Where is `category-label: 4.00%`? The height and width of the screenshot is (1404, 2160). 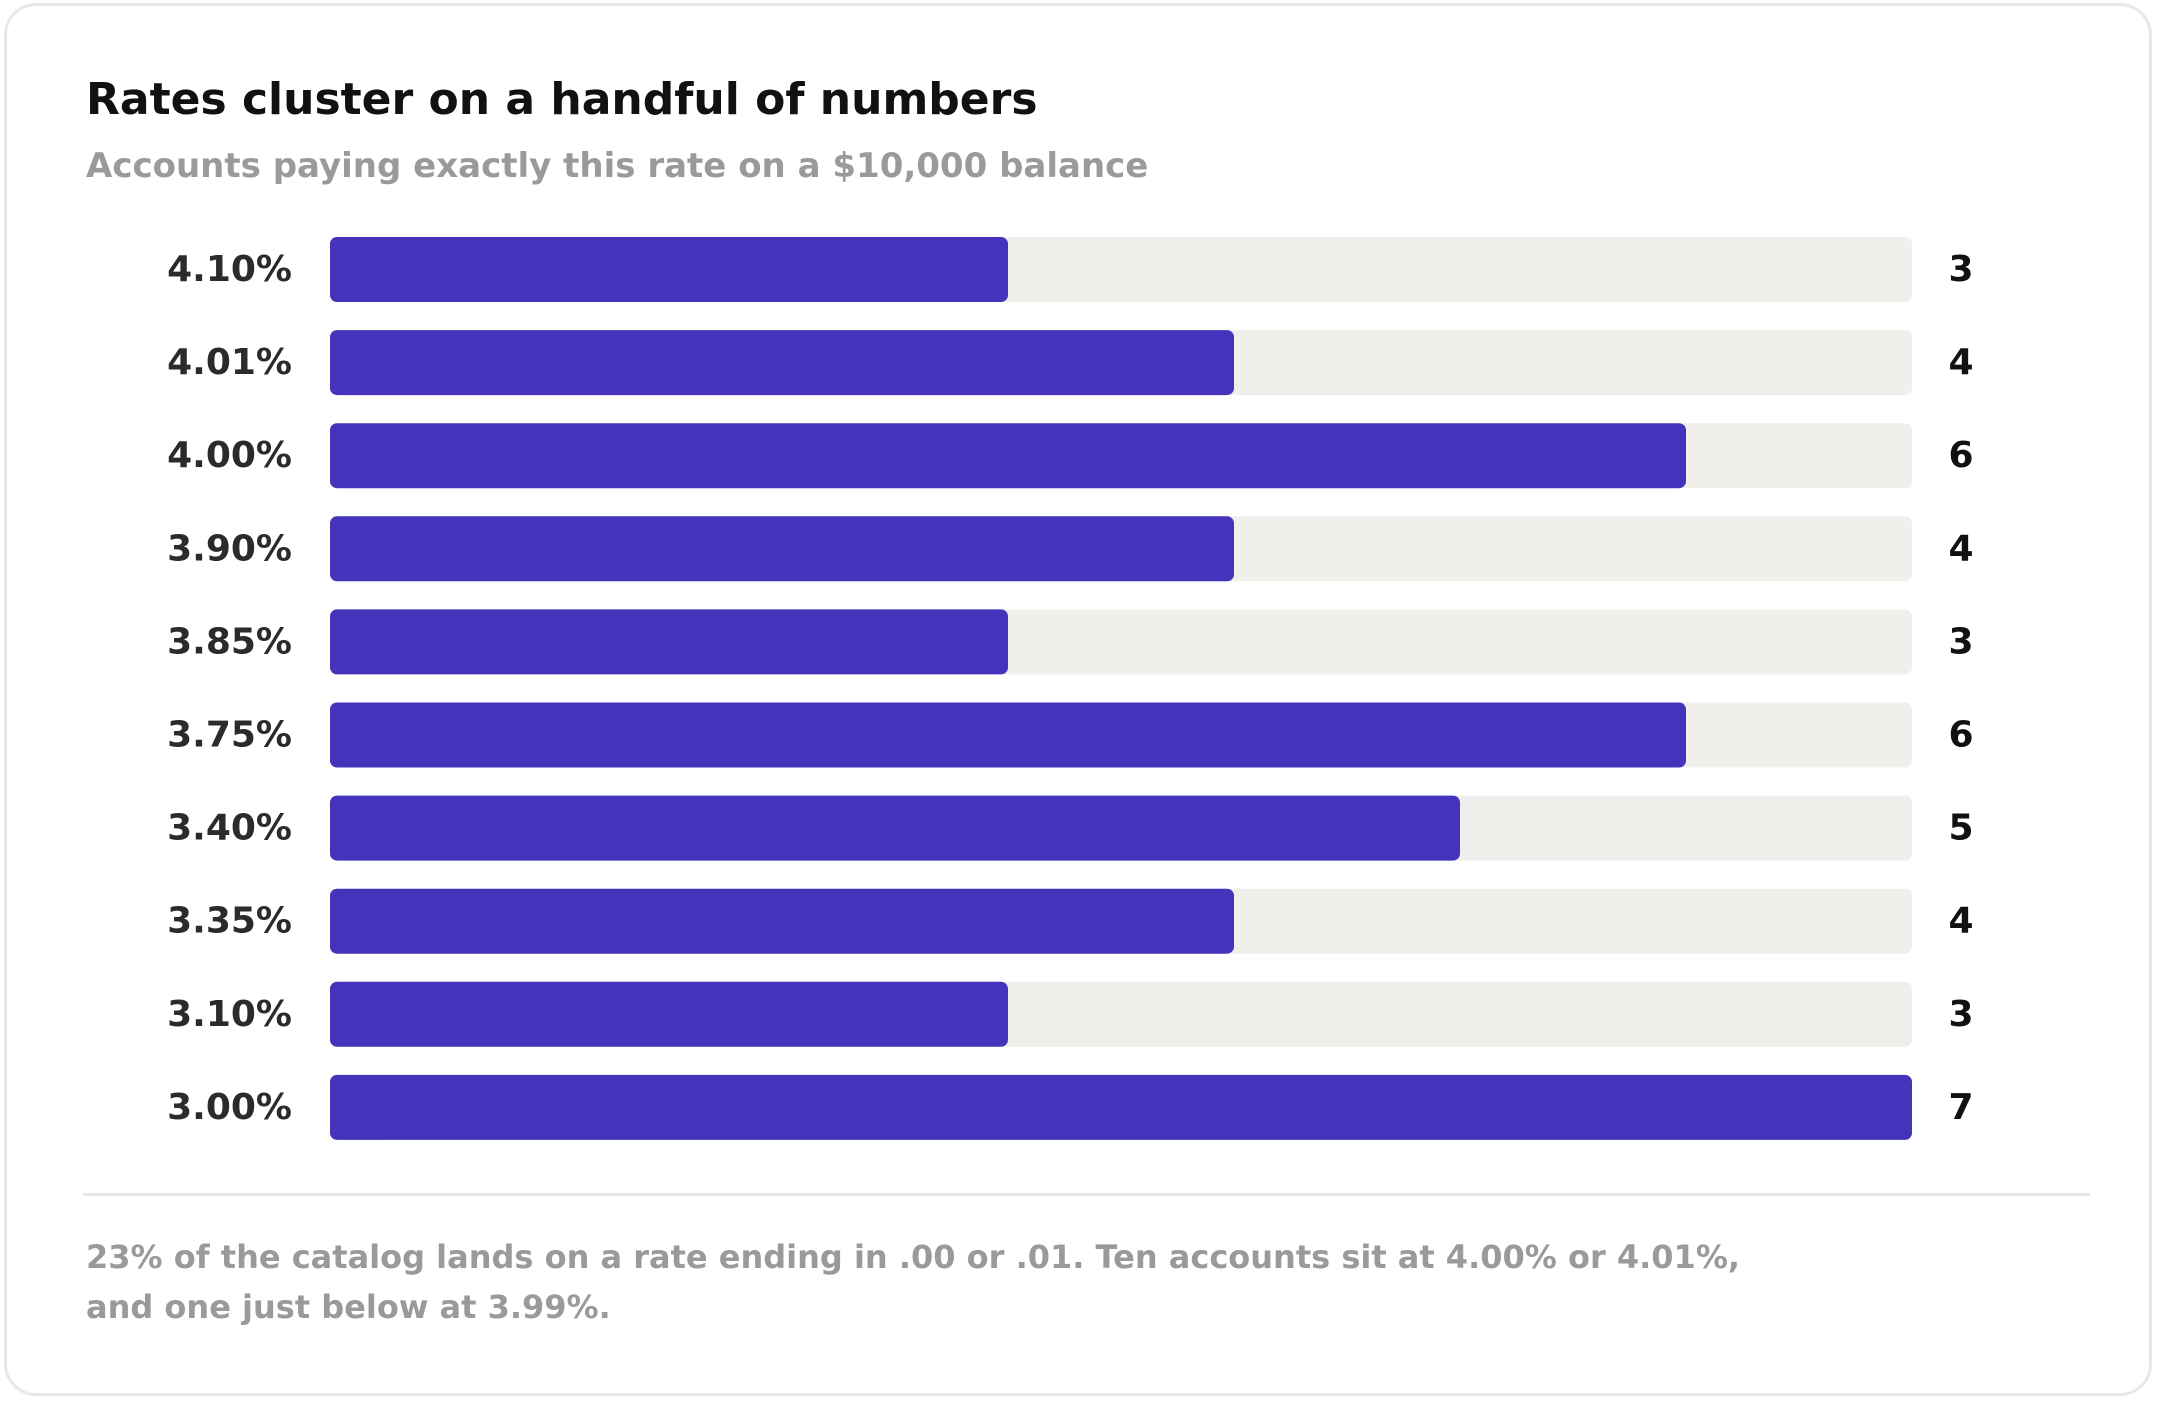 category-label: 4.00% is located at coordinates (229, 455).